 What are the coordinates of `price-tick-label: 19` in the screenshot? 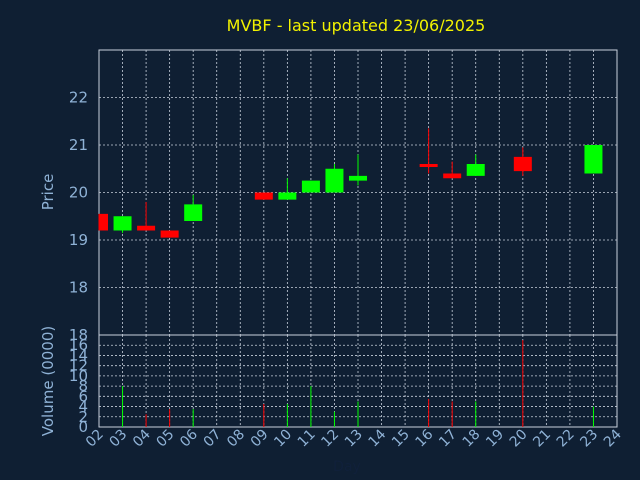 It's located at (78, 240).